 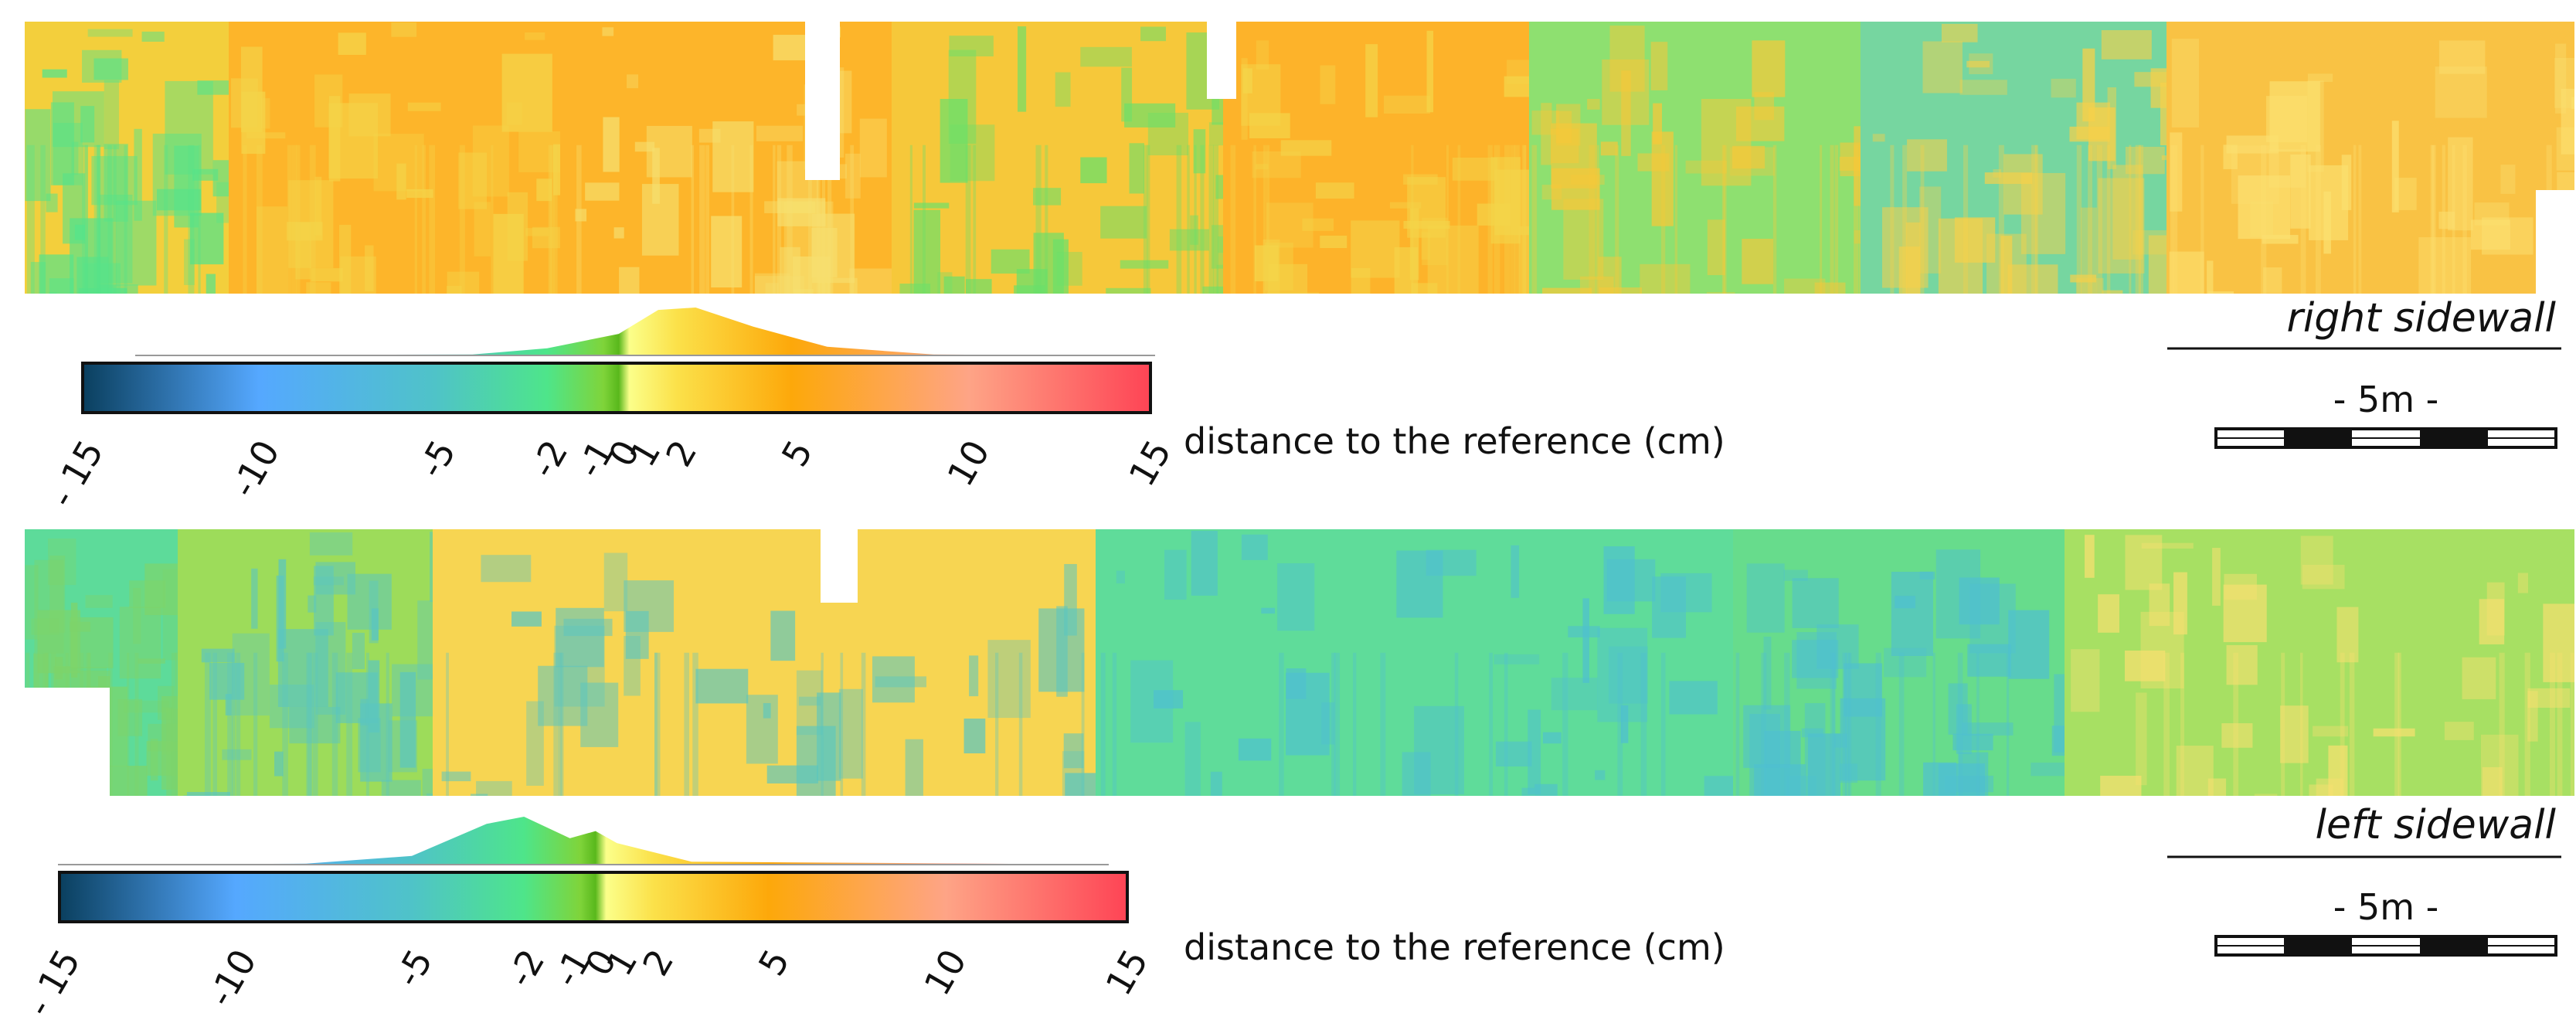 What do you see at coordinates (2386, 946) in the screenshot?
I see `left-scale-bar` at bounding box center [2386, 946].